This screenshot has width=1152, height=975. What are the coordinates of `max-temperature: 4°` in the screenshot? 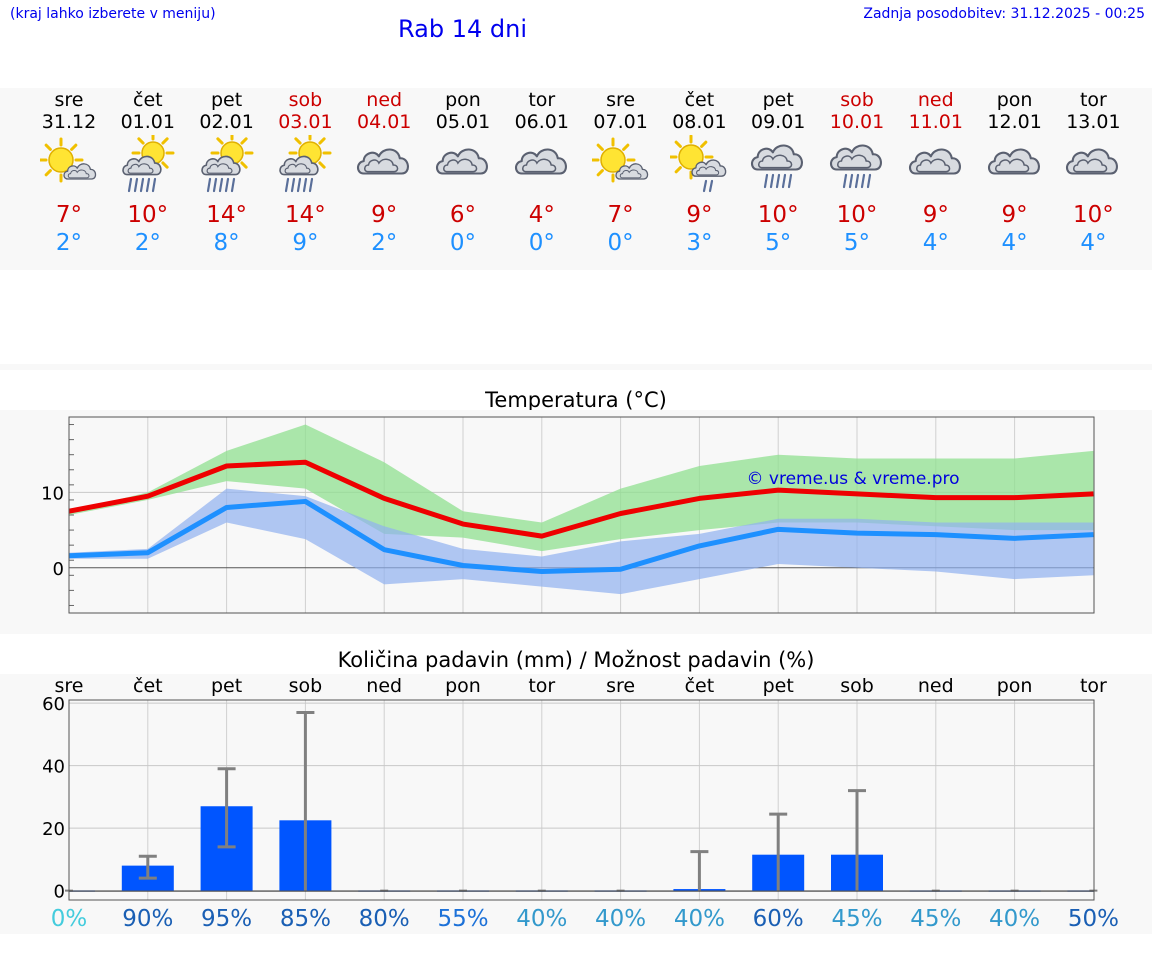 It's located at (541, 215).